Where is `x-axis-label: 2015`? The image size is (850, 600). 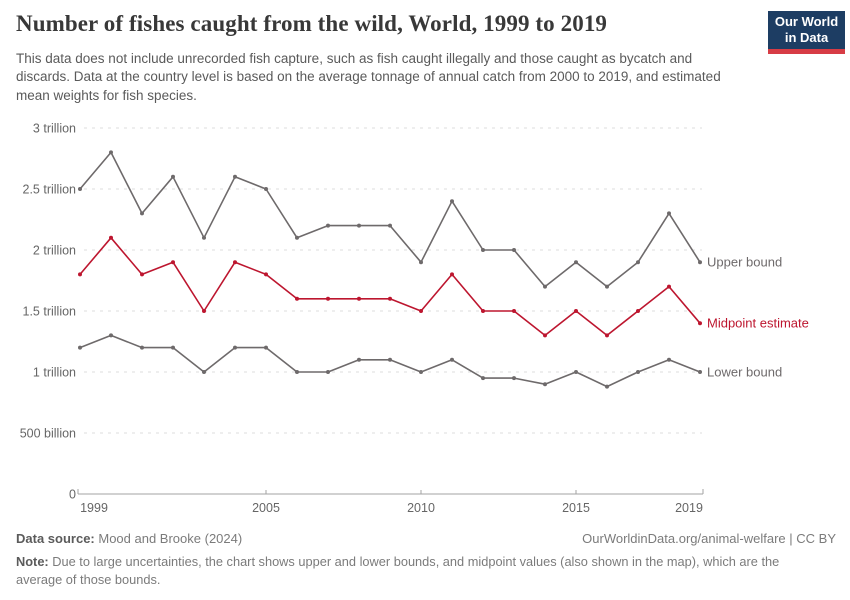
x-axis-label: 2015 is located at coordinates (576, 508).